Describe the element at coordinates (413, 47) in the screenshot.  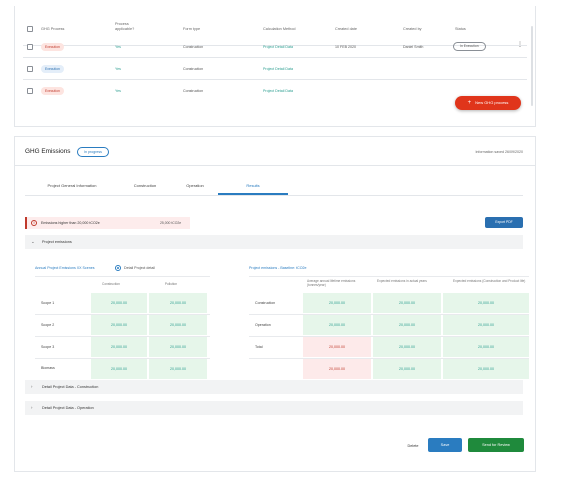
I see `created-by-value: Daniel Smith` at that location.